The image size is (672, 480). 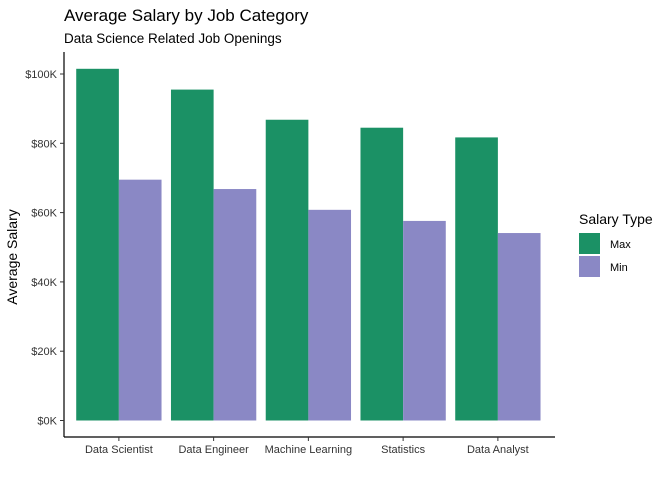 I want to click on y-tick-label: $20K, so click(x=44, y=352).